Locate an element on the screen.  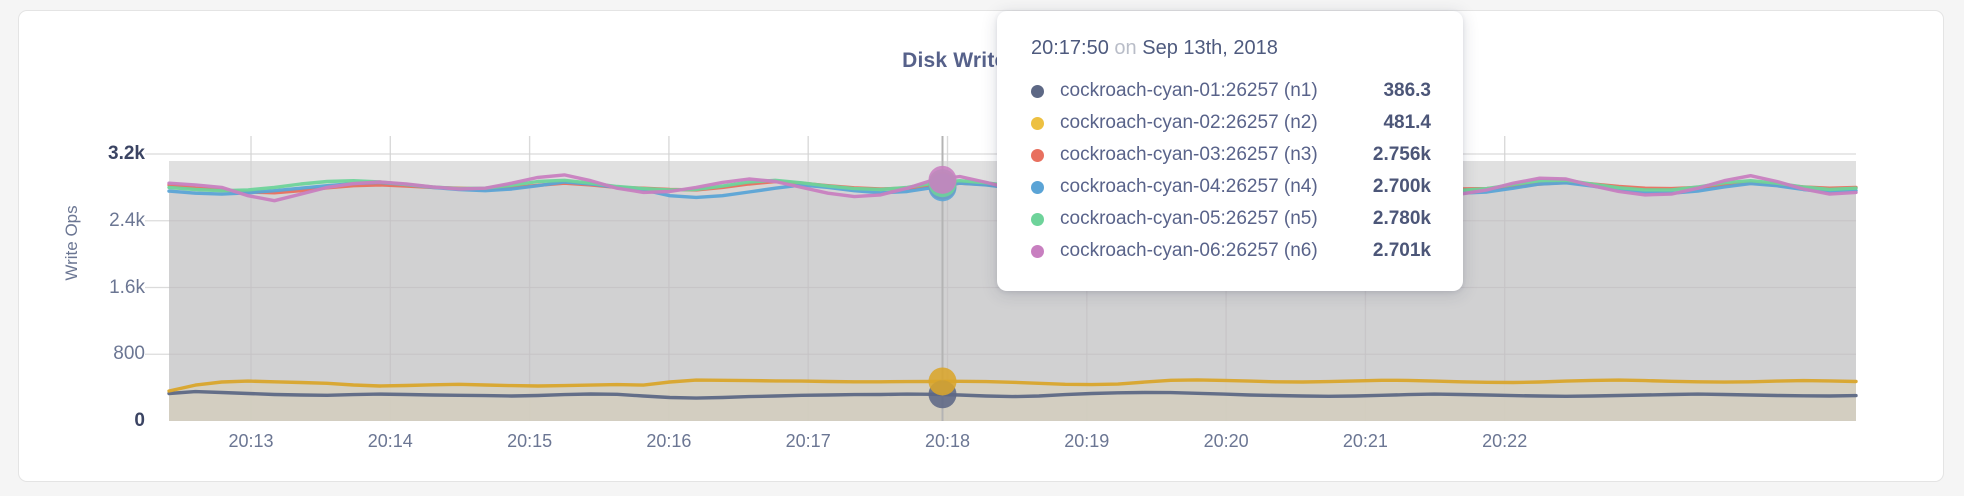
tooltip-row: cockroach-cyan-02:26257 (n2) 481.4 is located at coordinates (1232, 123).